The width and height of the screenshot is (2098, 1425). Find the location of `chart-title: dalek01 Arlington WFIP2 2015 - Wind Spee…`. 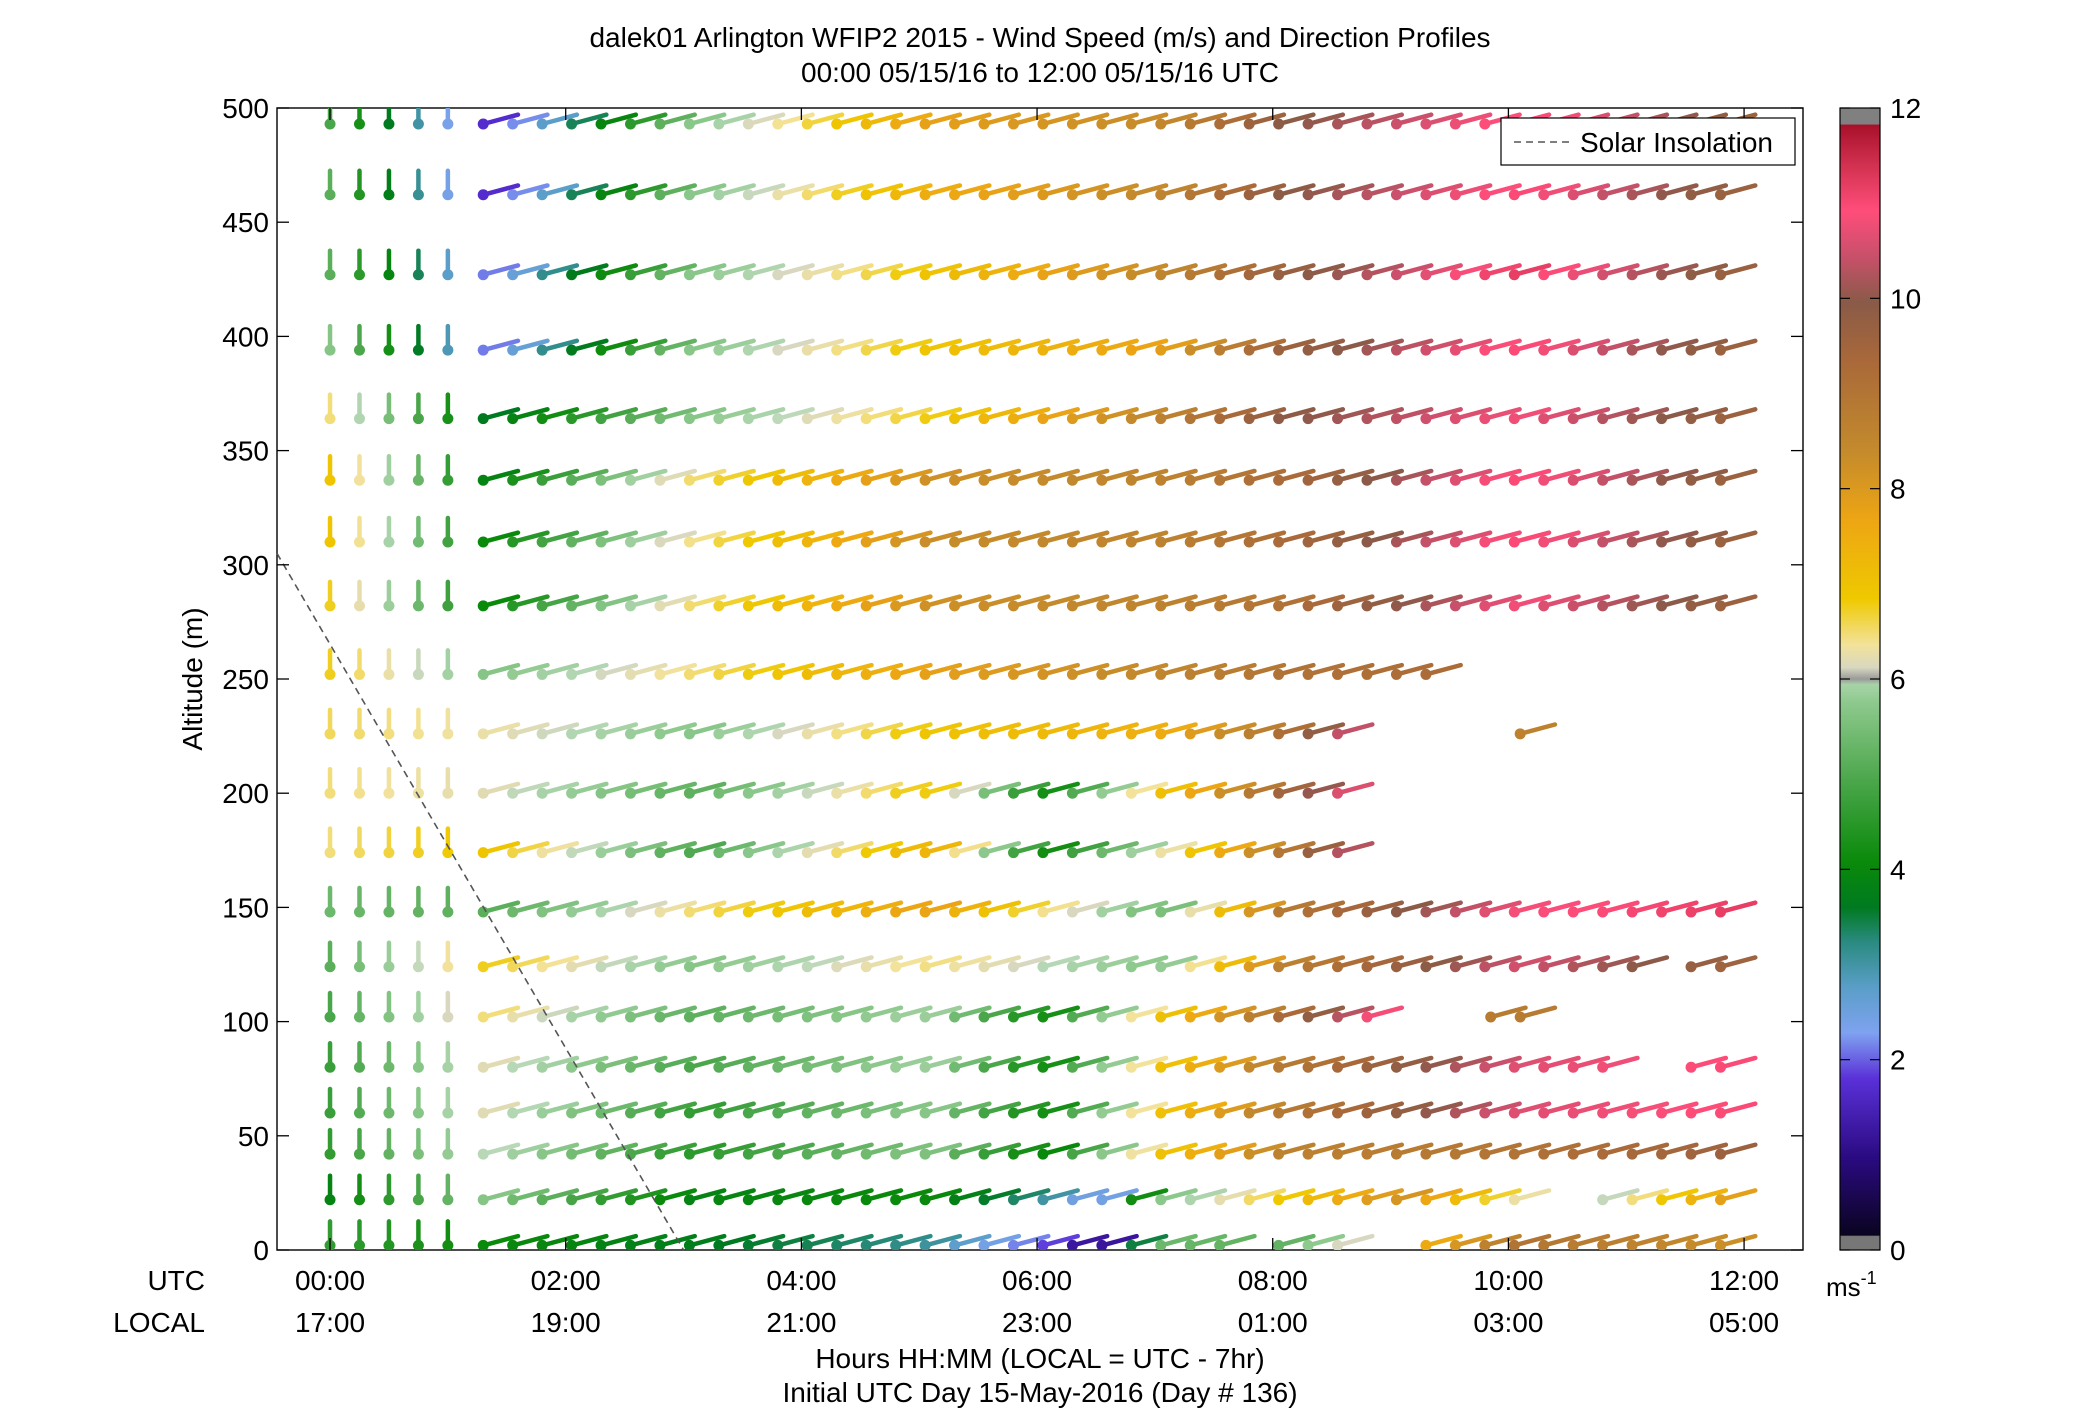

chart-title: dalek01 Arlington WFIP2 2015 - Wind Spee… is located at coordinates (1039, 37).